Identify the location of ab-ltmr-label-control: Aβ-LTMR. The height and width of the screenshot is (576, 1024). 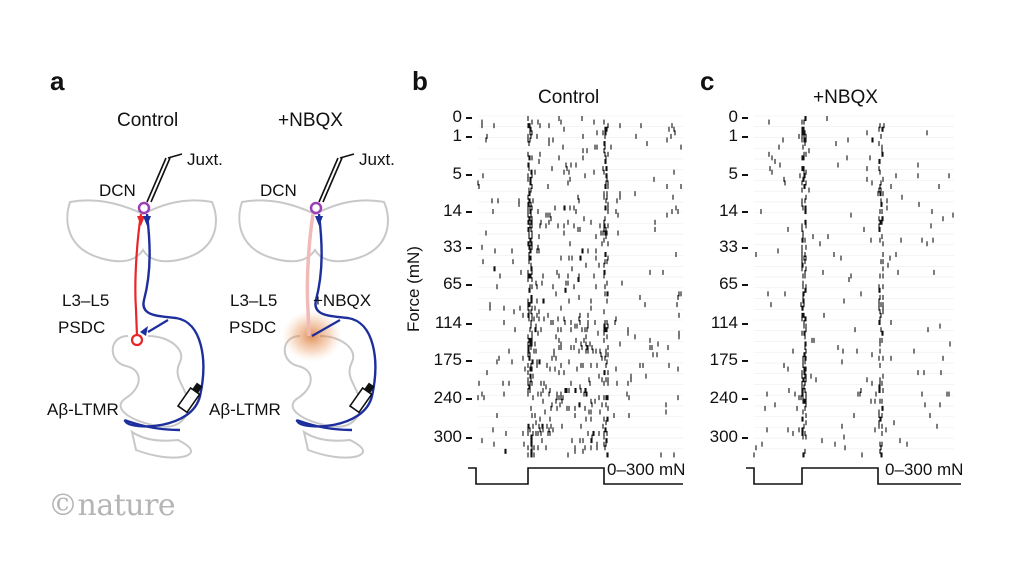
(83, 409).